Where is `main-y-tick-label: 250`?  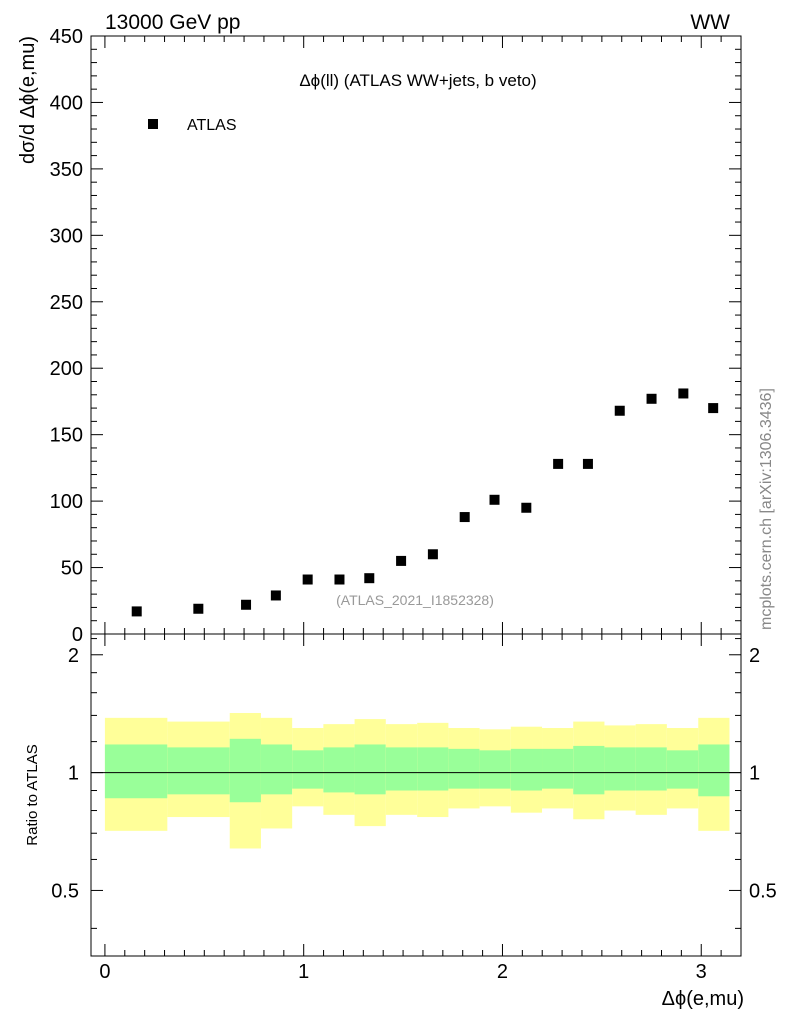 main-y-tick-label: 250 is located at coordinates (66, 303).